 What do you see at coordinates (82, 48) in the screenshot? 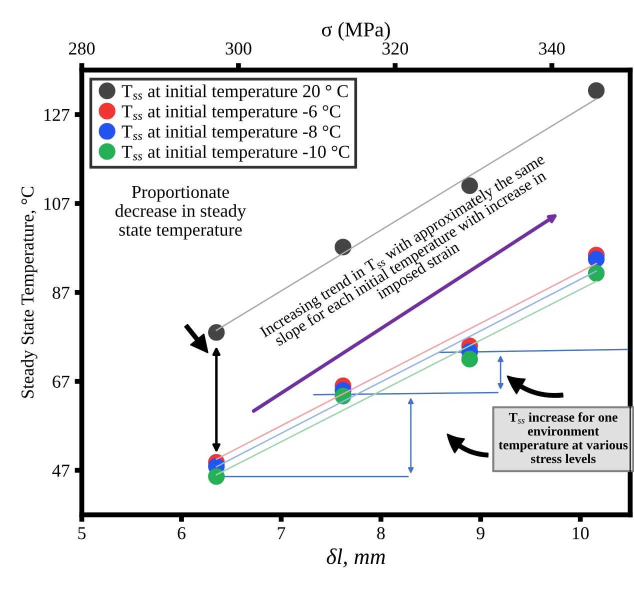
I see `x2-tick-label: 280` at bounding box center [82, 48].